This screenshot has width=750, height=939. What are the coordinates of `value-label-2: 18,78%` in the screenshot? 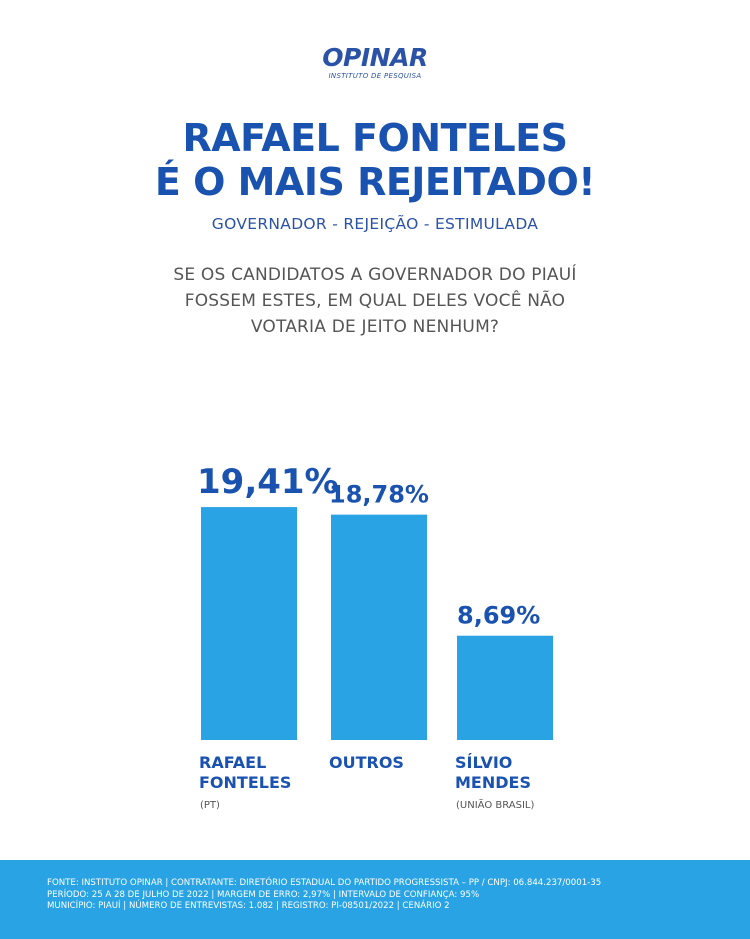 It's located at (379, 495).